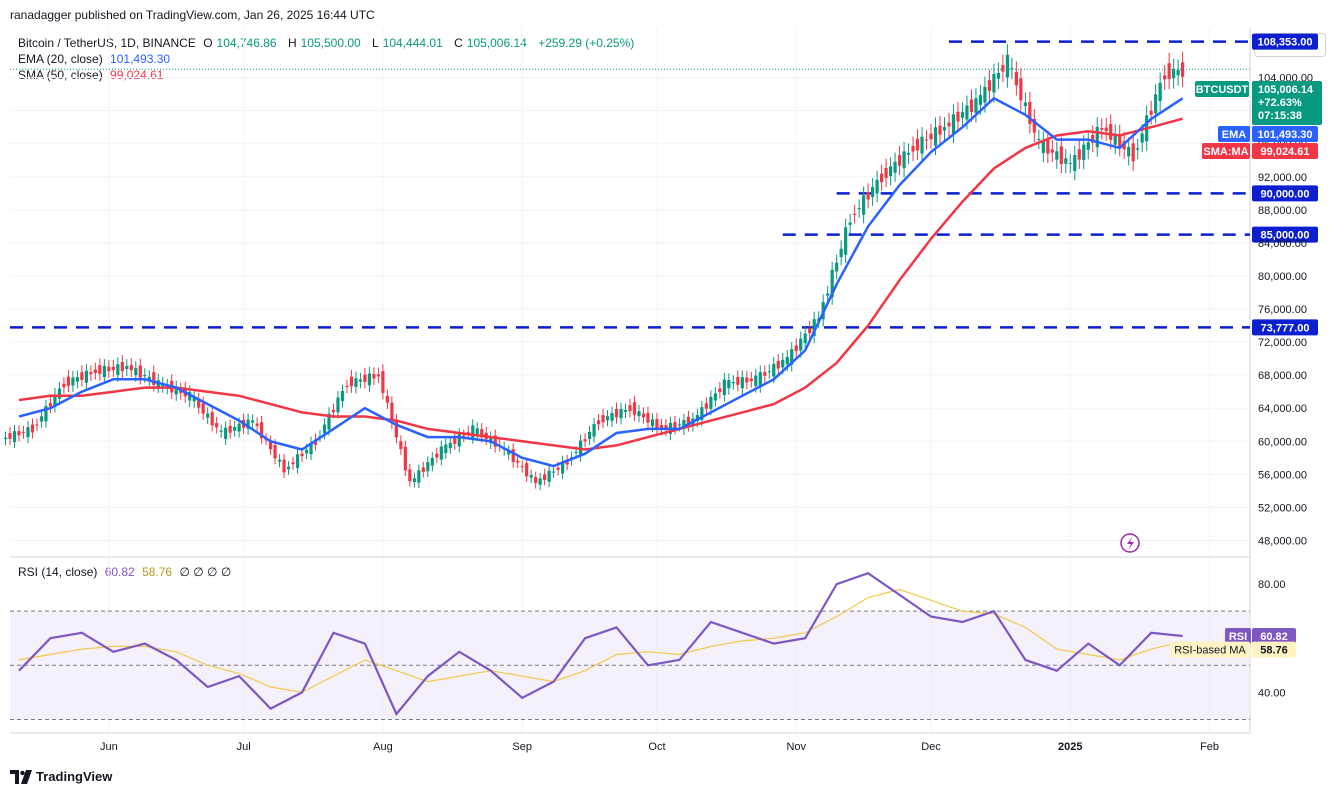  What do you see at coordinates (1284, 43) in the screenshot?
I see `level-label: 108,353.00` at bounding box center [1284, 43].